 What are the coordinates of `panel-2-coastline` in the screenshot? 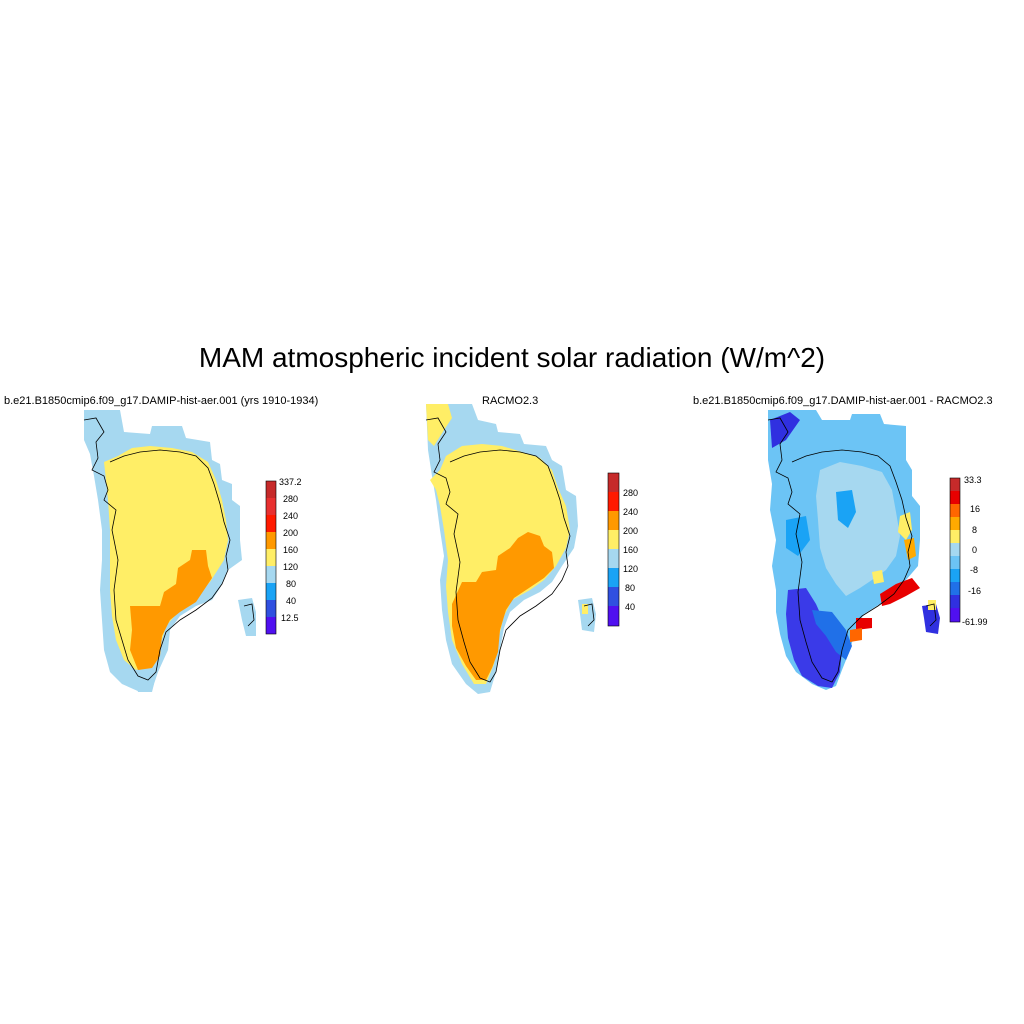 It's located at (498, 550).